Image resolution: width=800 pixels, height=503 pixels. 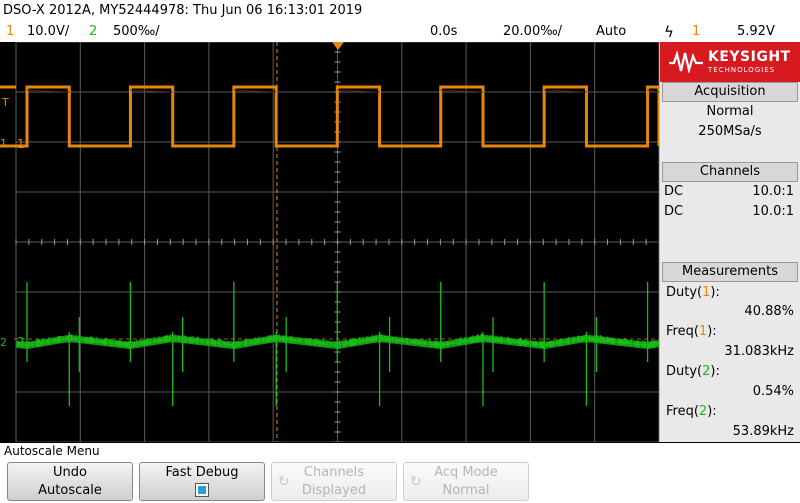 I want to click on undo-autoscale-button: Undo Autoscale, so click(x=70, y=481).